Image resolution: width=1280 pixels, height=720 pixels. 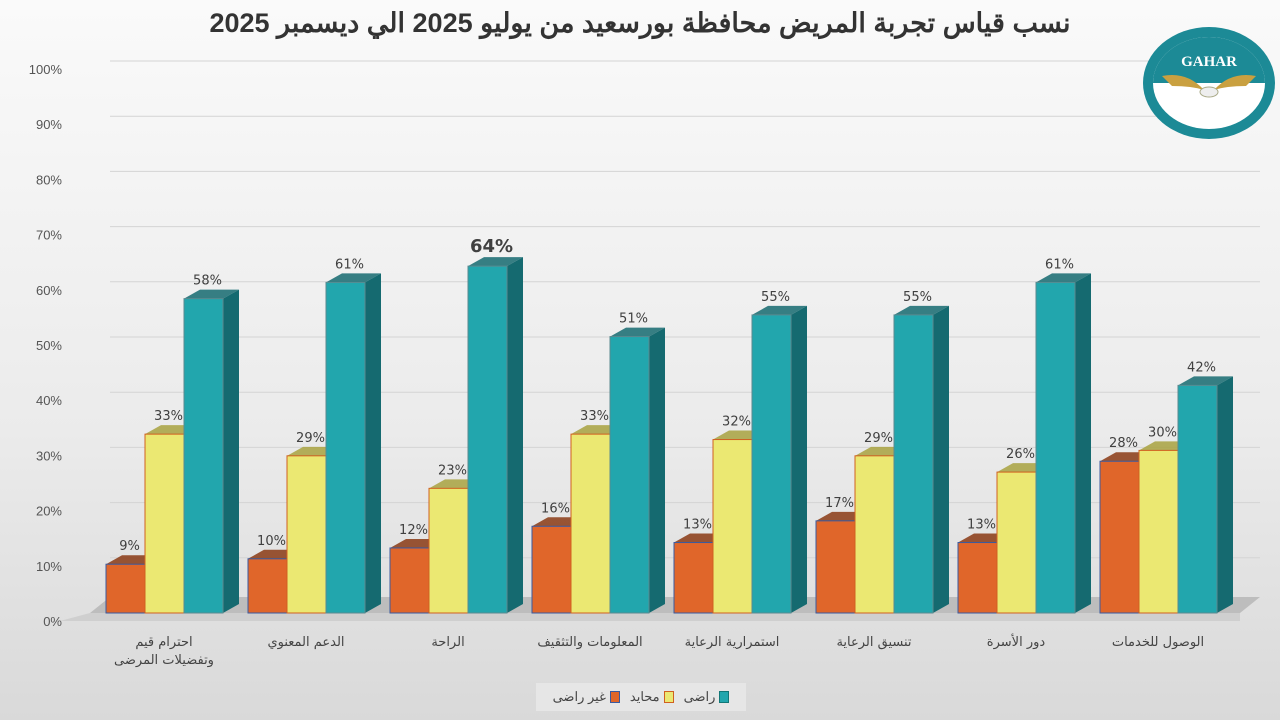 I want to click on y-tick-label: 80%, so click(x=49, y=179).